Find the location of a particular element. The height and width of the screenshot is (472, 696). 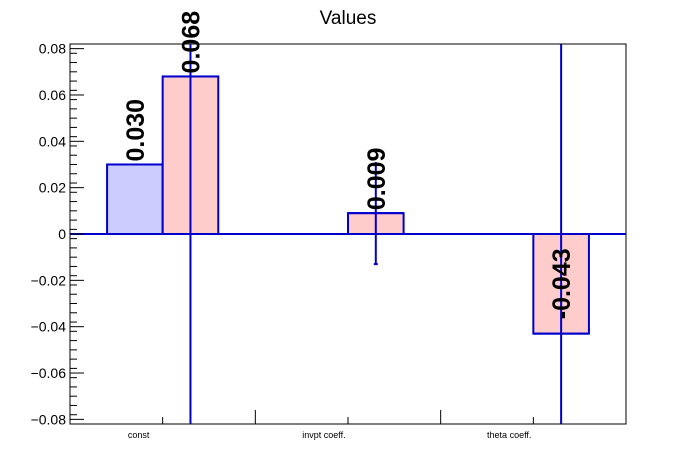

data-label-1-2: -0.043 is located at coordinates (562, 283).